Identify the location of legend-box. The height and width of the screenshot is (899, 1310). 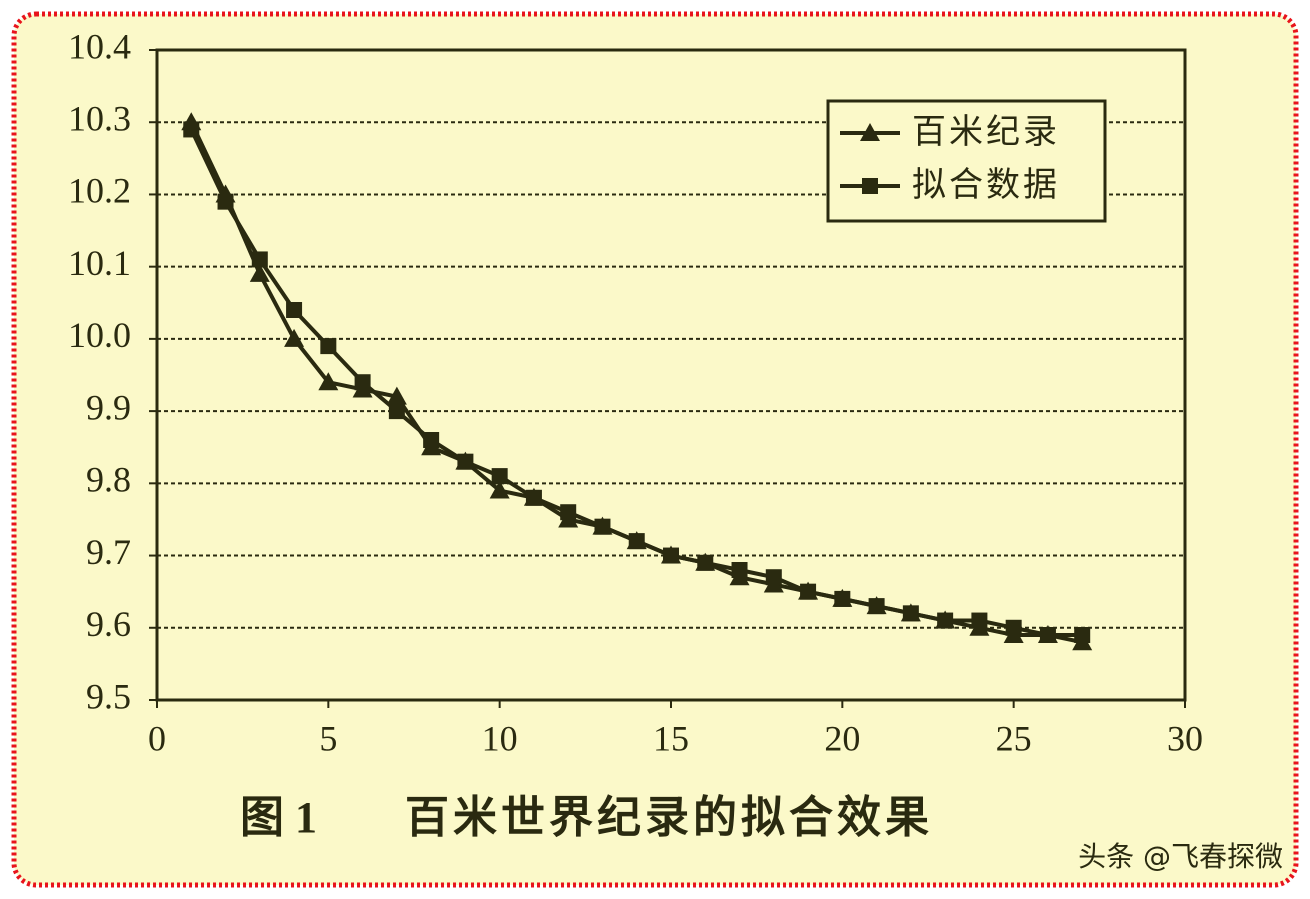
(966, 161).